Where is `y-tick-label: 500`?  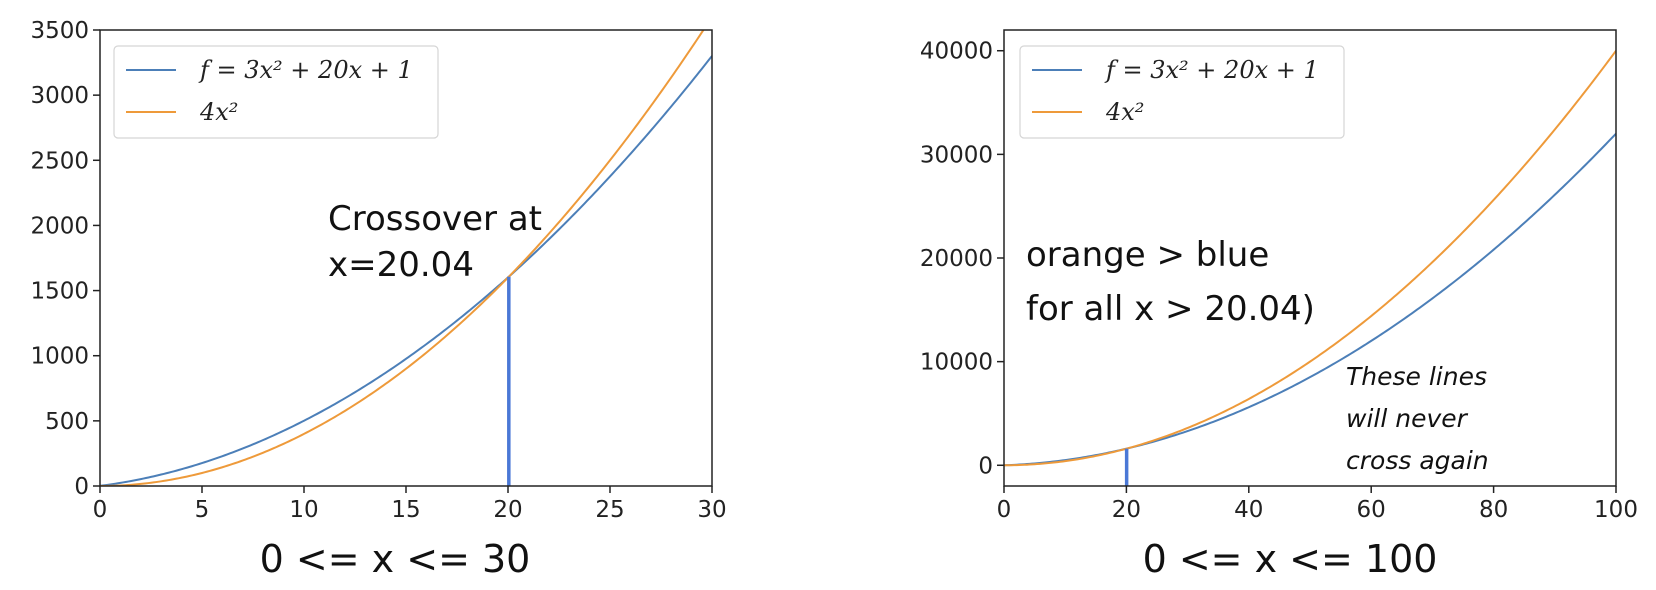 y-tick-label: 500 is located at coordinates (67, 422).